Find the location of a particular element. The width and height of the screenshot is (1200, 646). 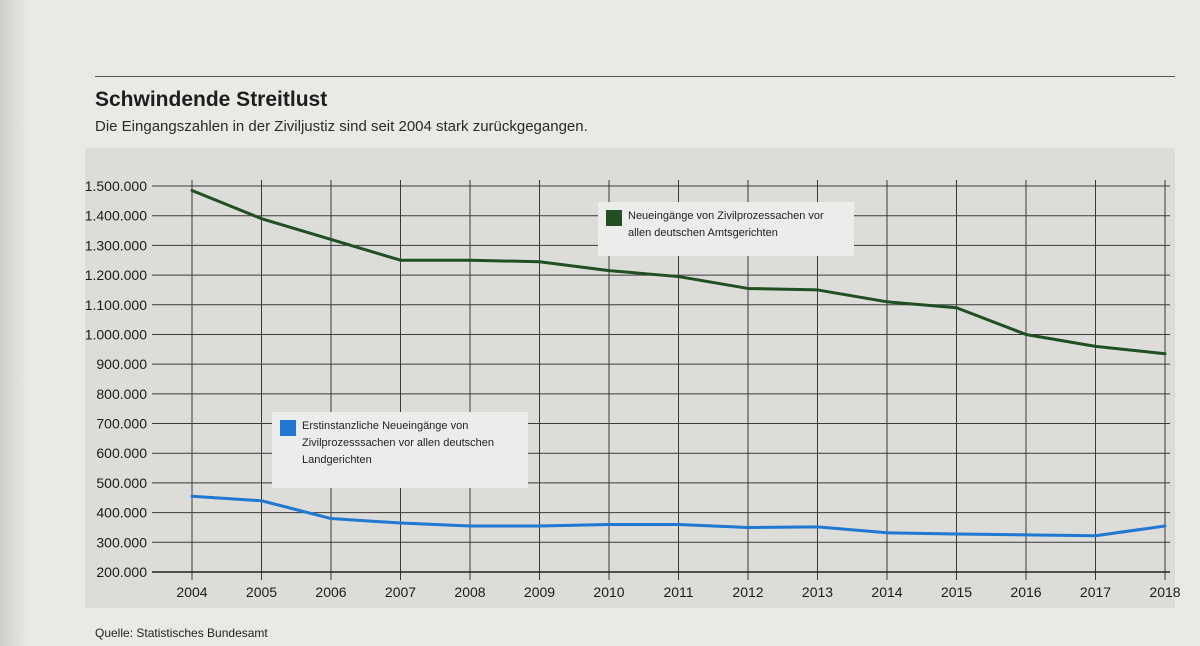

y-tick-label: 1.200.000 is located at coordinates (116, 275).